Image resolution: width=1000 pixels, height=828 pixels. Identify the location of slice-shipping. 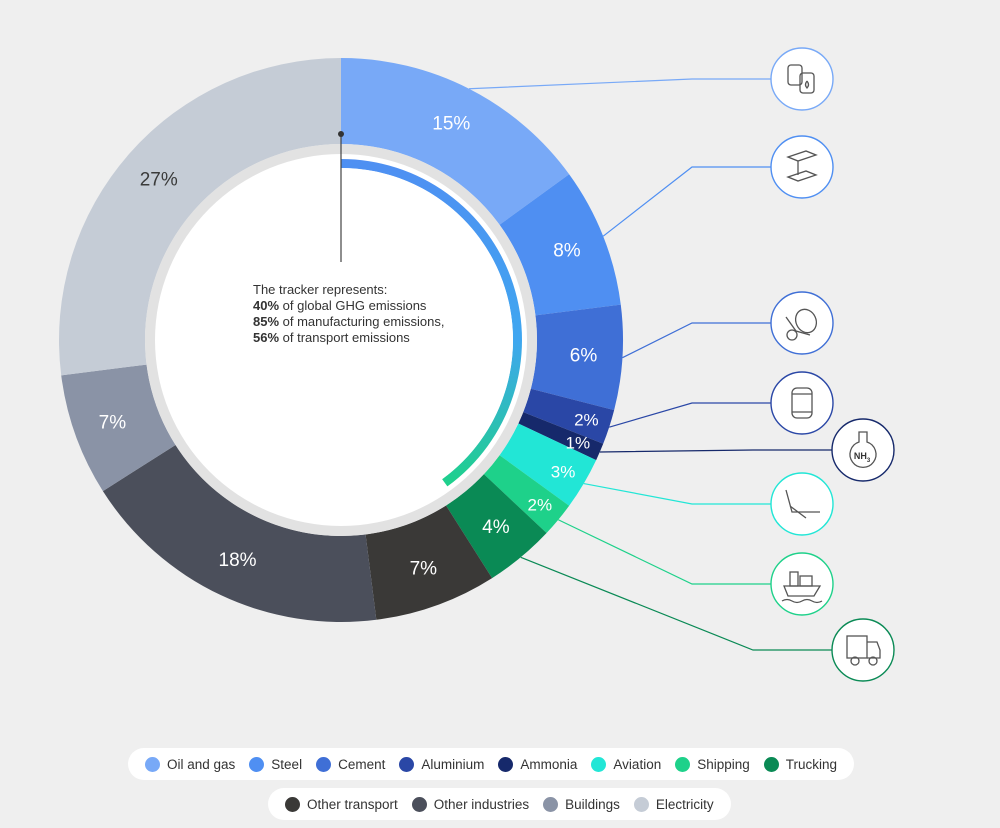
(526, 494).